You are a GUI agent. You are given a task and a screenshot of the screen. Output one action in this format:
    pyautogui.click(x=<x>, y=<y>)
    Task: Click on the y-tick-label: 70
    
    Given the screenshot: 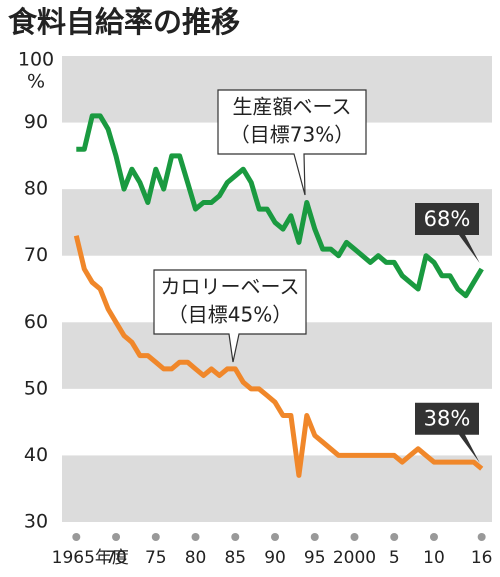 What is the action you would take?
    pyautogui.click(x=36, y=255)
    